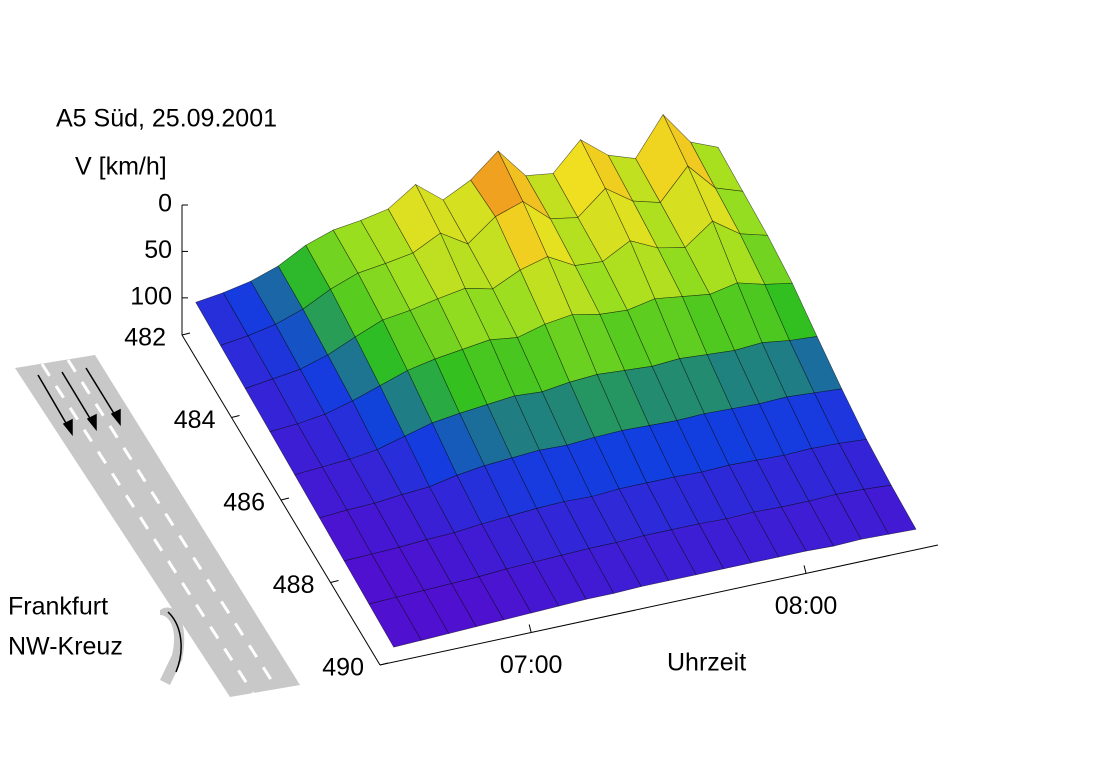 The image size is (1120, 784). I want to click on annotation: Frankfurt, so click(58, 607).